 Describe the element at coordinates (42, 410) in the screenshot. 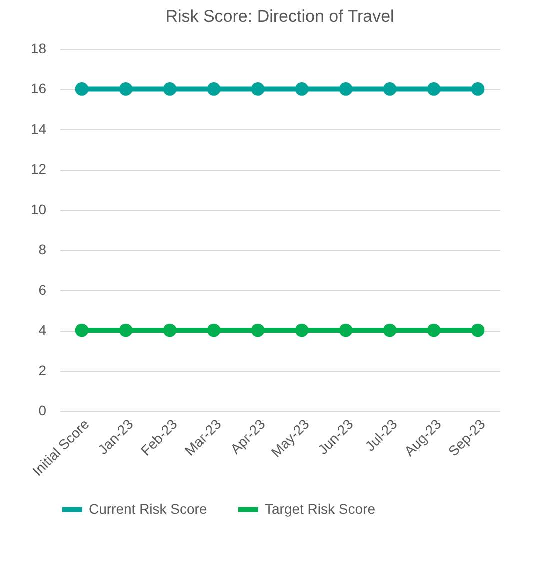

I see `y-tick-label: 0` at that location.